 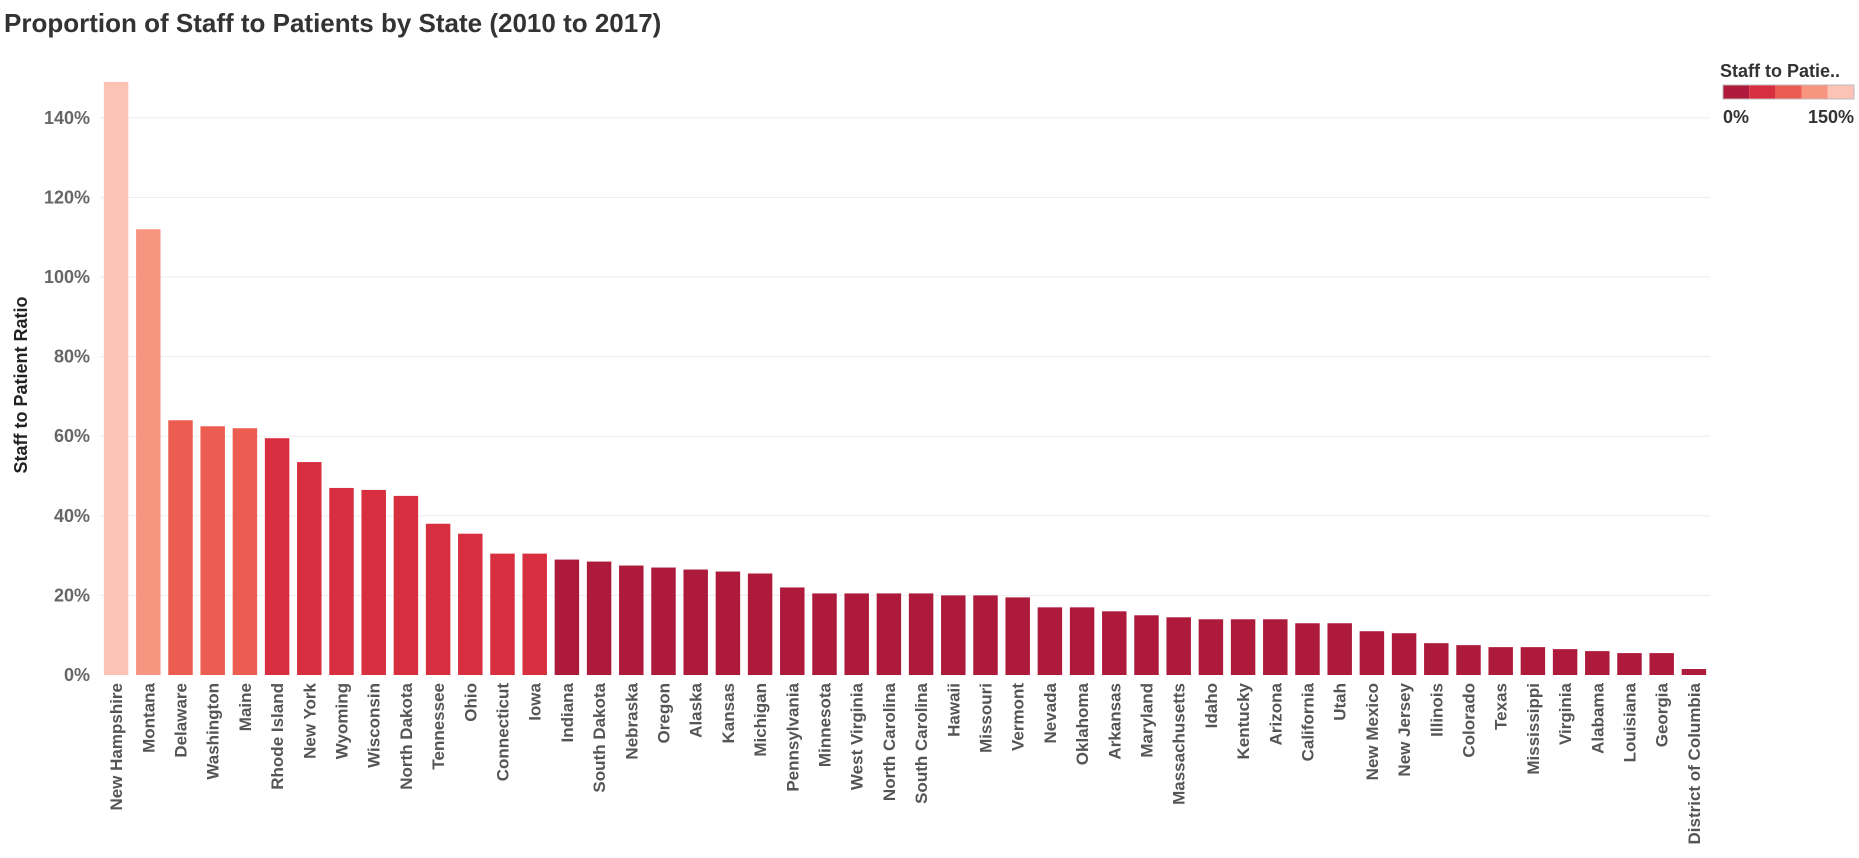 What do you see at coordinates (953, 635) in the screenshot?
I see `bar-hawaii` at bounding box center [953, 635].